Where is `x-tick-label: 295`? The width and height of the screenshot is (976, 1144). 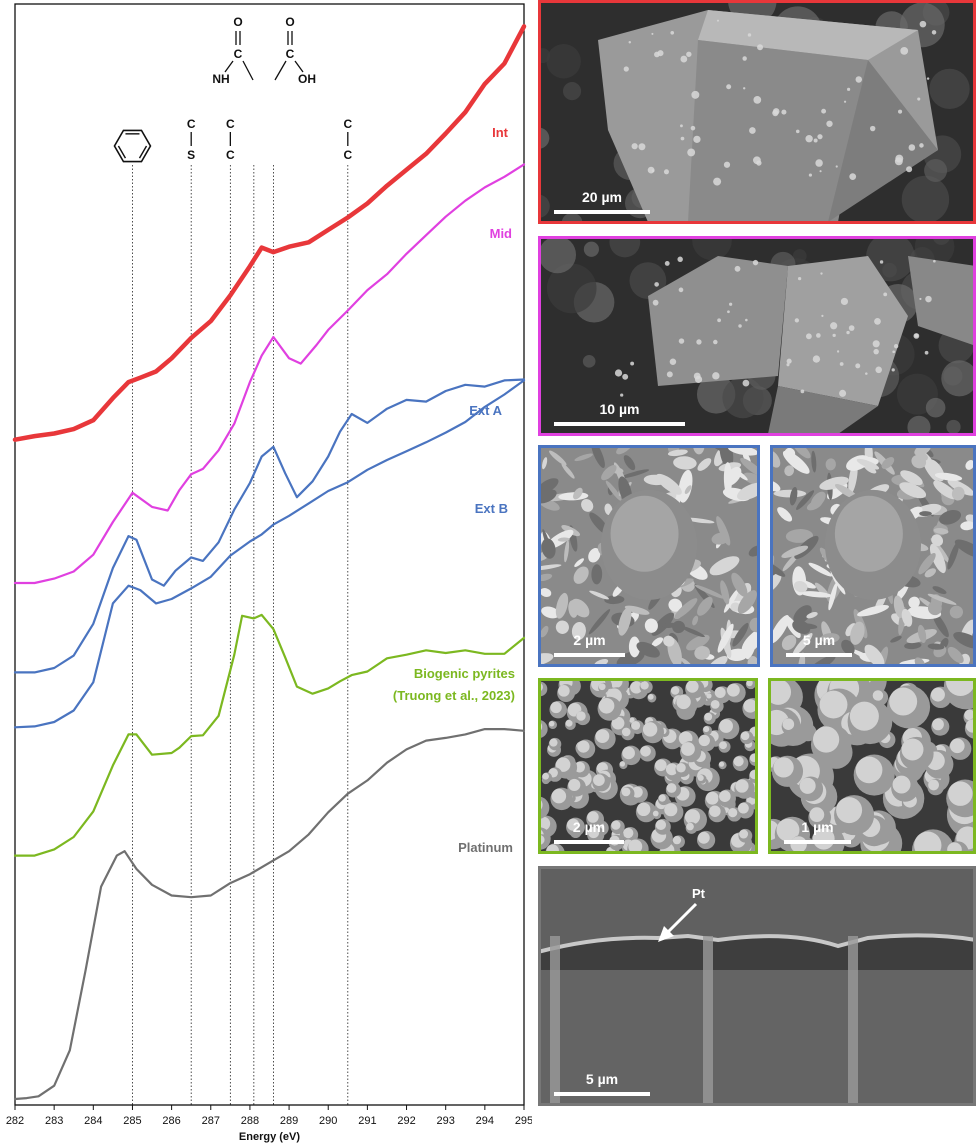
x-tick-label: 295 is located at coordinates (523, 1121).